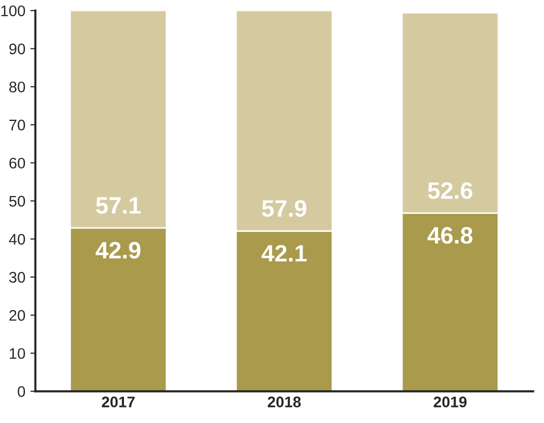 This screenshot has width=544, height=423. What do you see at coordinates (17, 239) in the screenshot?
I see `y-tick-label: 40` at bounding box center [17, 239].